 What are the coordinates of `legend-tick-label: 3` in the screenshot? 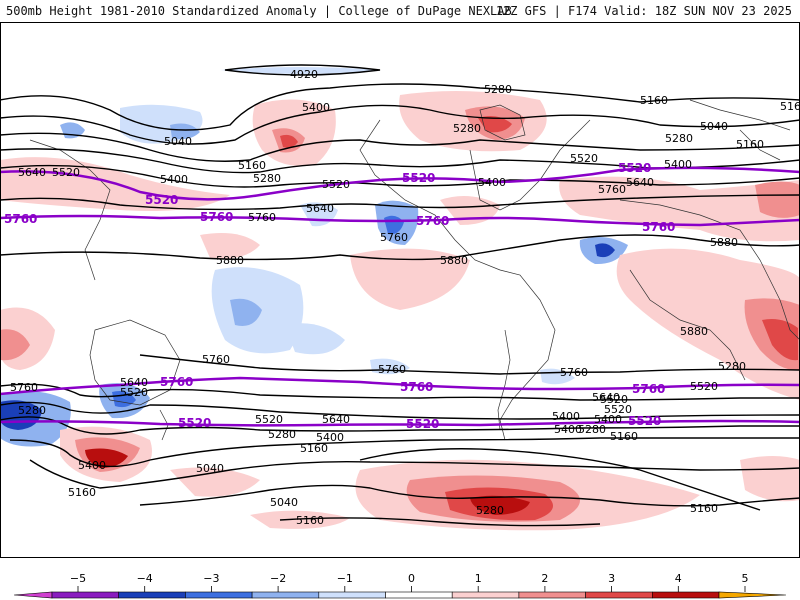 It's located at (611, 578).